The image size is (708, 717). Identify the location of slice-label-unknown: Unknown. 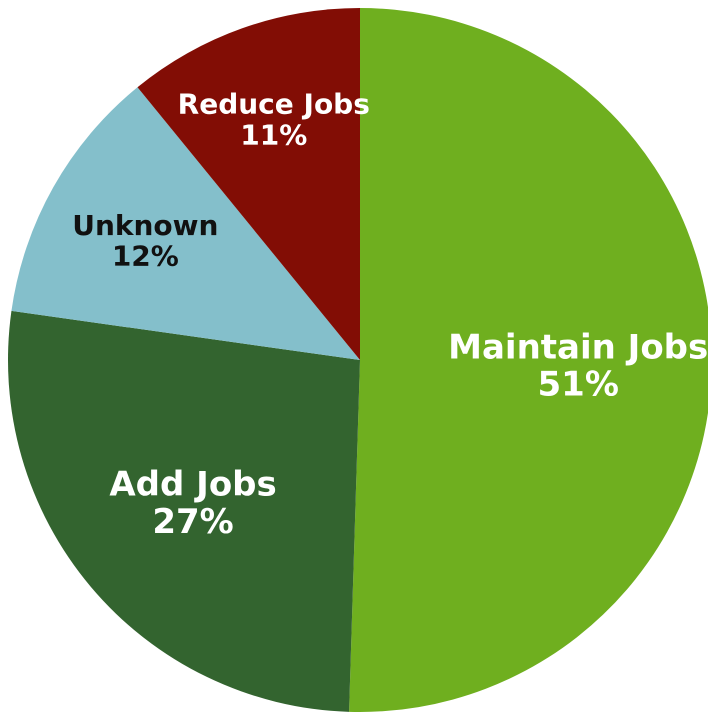
(145, 225).